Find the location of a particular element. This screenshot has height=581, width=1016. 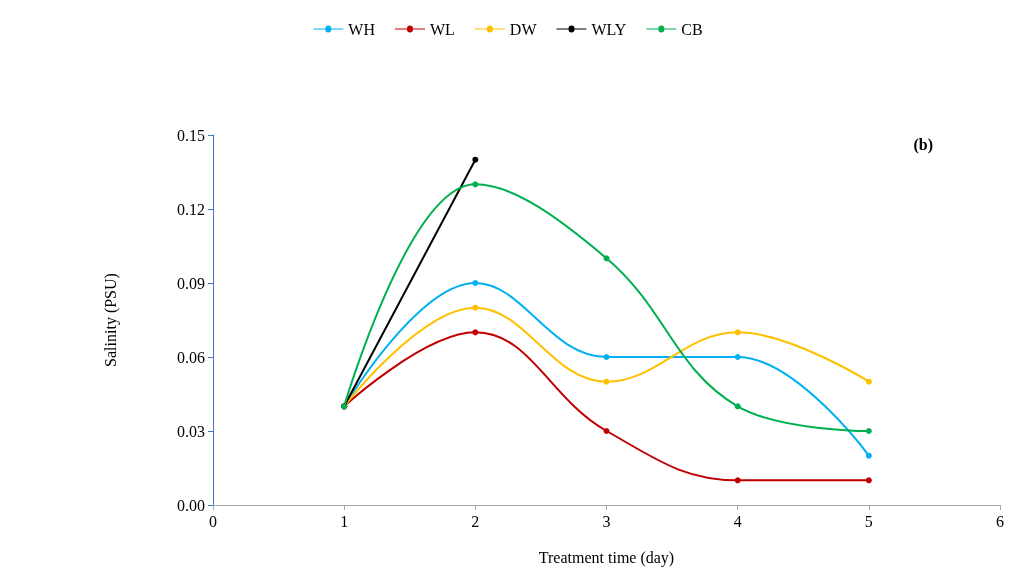

x-tick-label: 4 is located at coordinates (737, 521).